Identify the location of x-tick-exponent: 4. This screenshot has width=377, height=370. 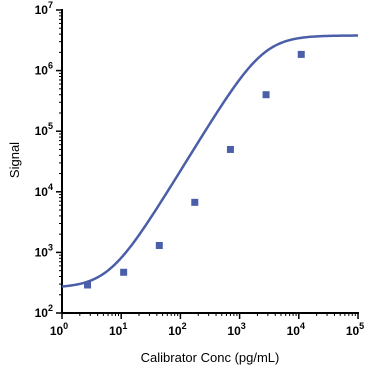
(302, 326).